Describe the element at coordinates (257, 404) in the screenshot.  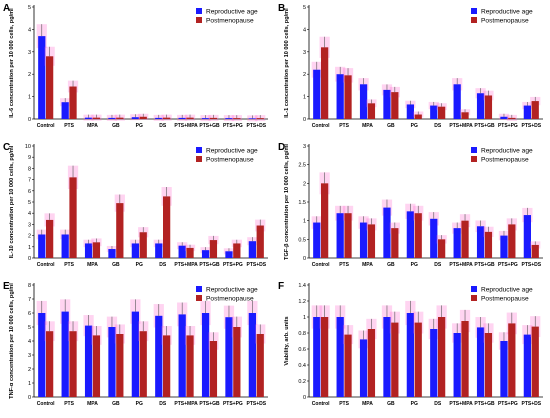
I see `category-label-e: PTS+DS` at that location.